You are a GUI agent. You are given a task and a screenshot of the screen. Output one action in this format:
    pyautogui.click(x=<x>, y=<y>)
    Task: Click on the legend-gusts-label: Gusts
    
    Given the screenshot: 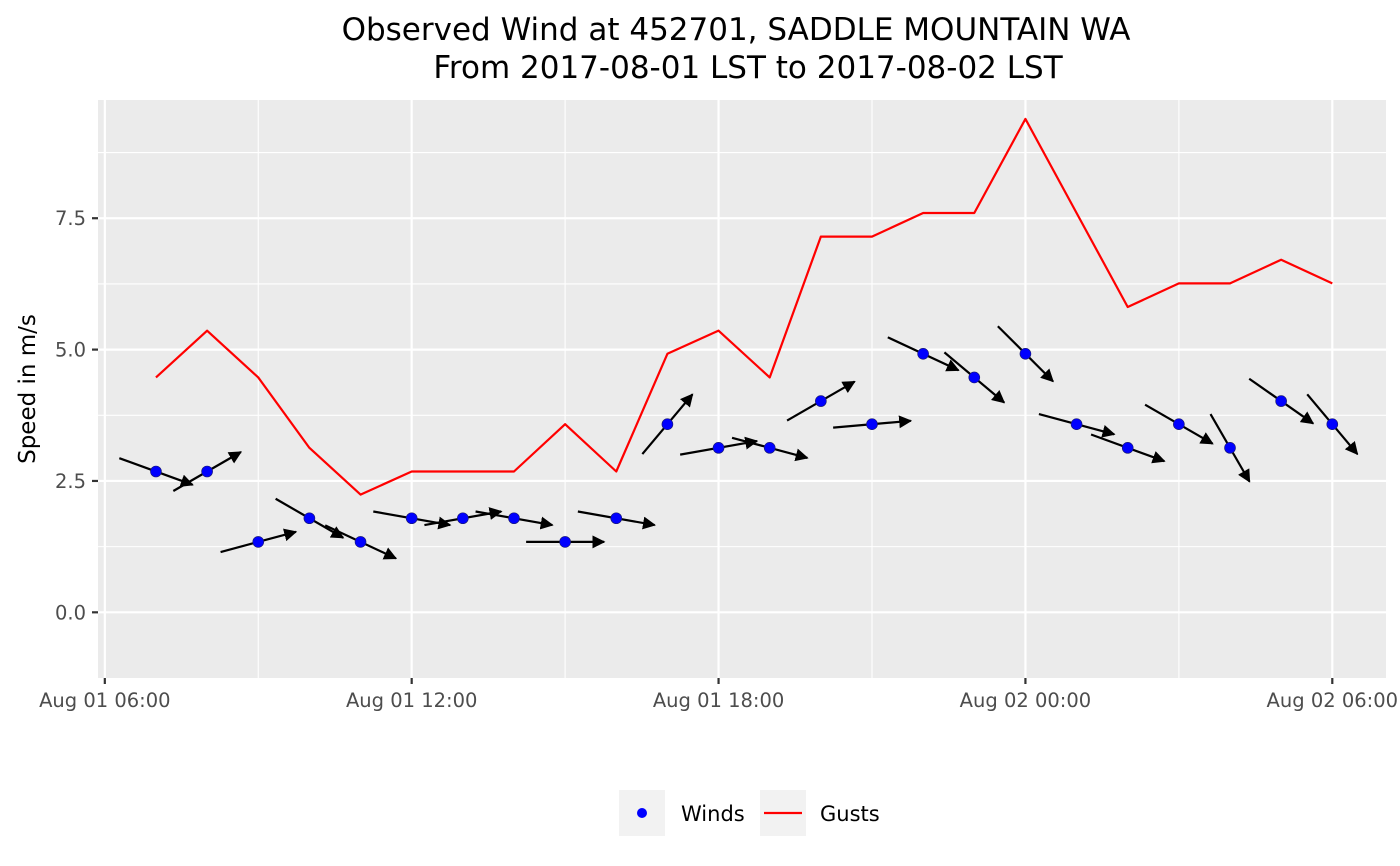 What is the action you would take?
    pyautogui.click(x=850, y=814)
    